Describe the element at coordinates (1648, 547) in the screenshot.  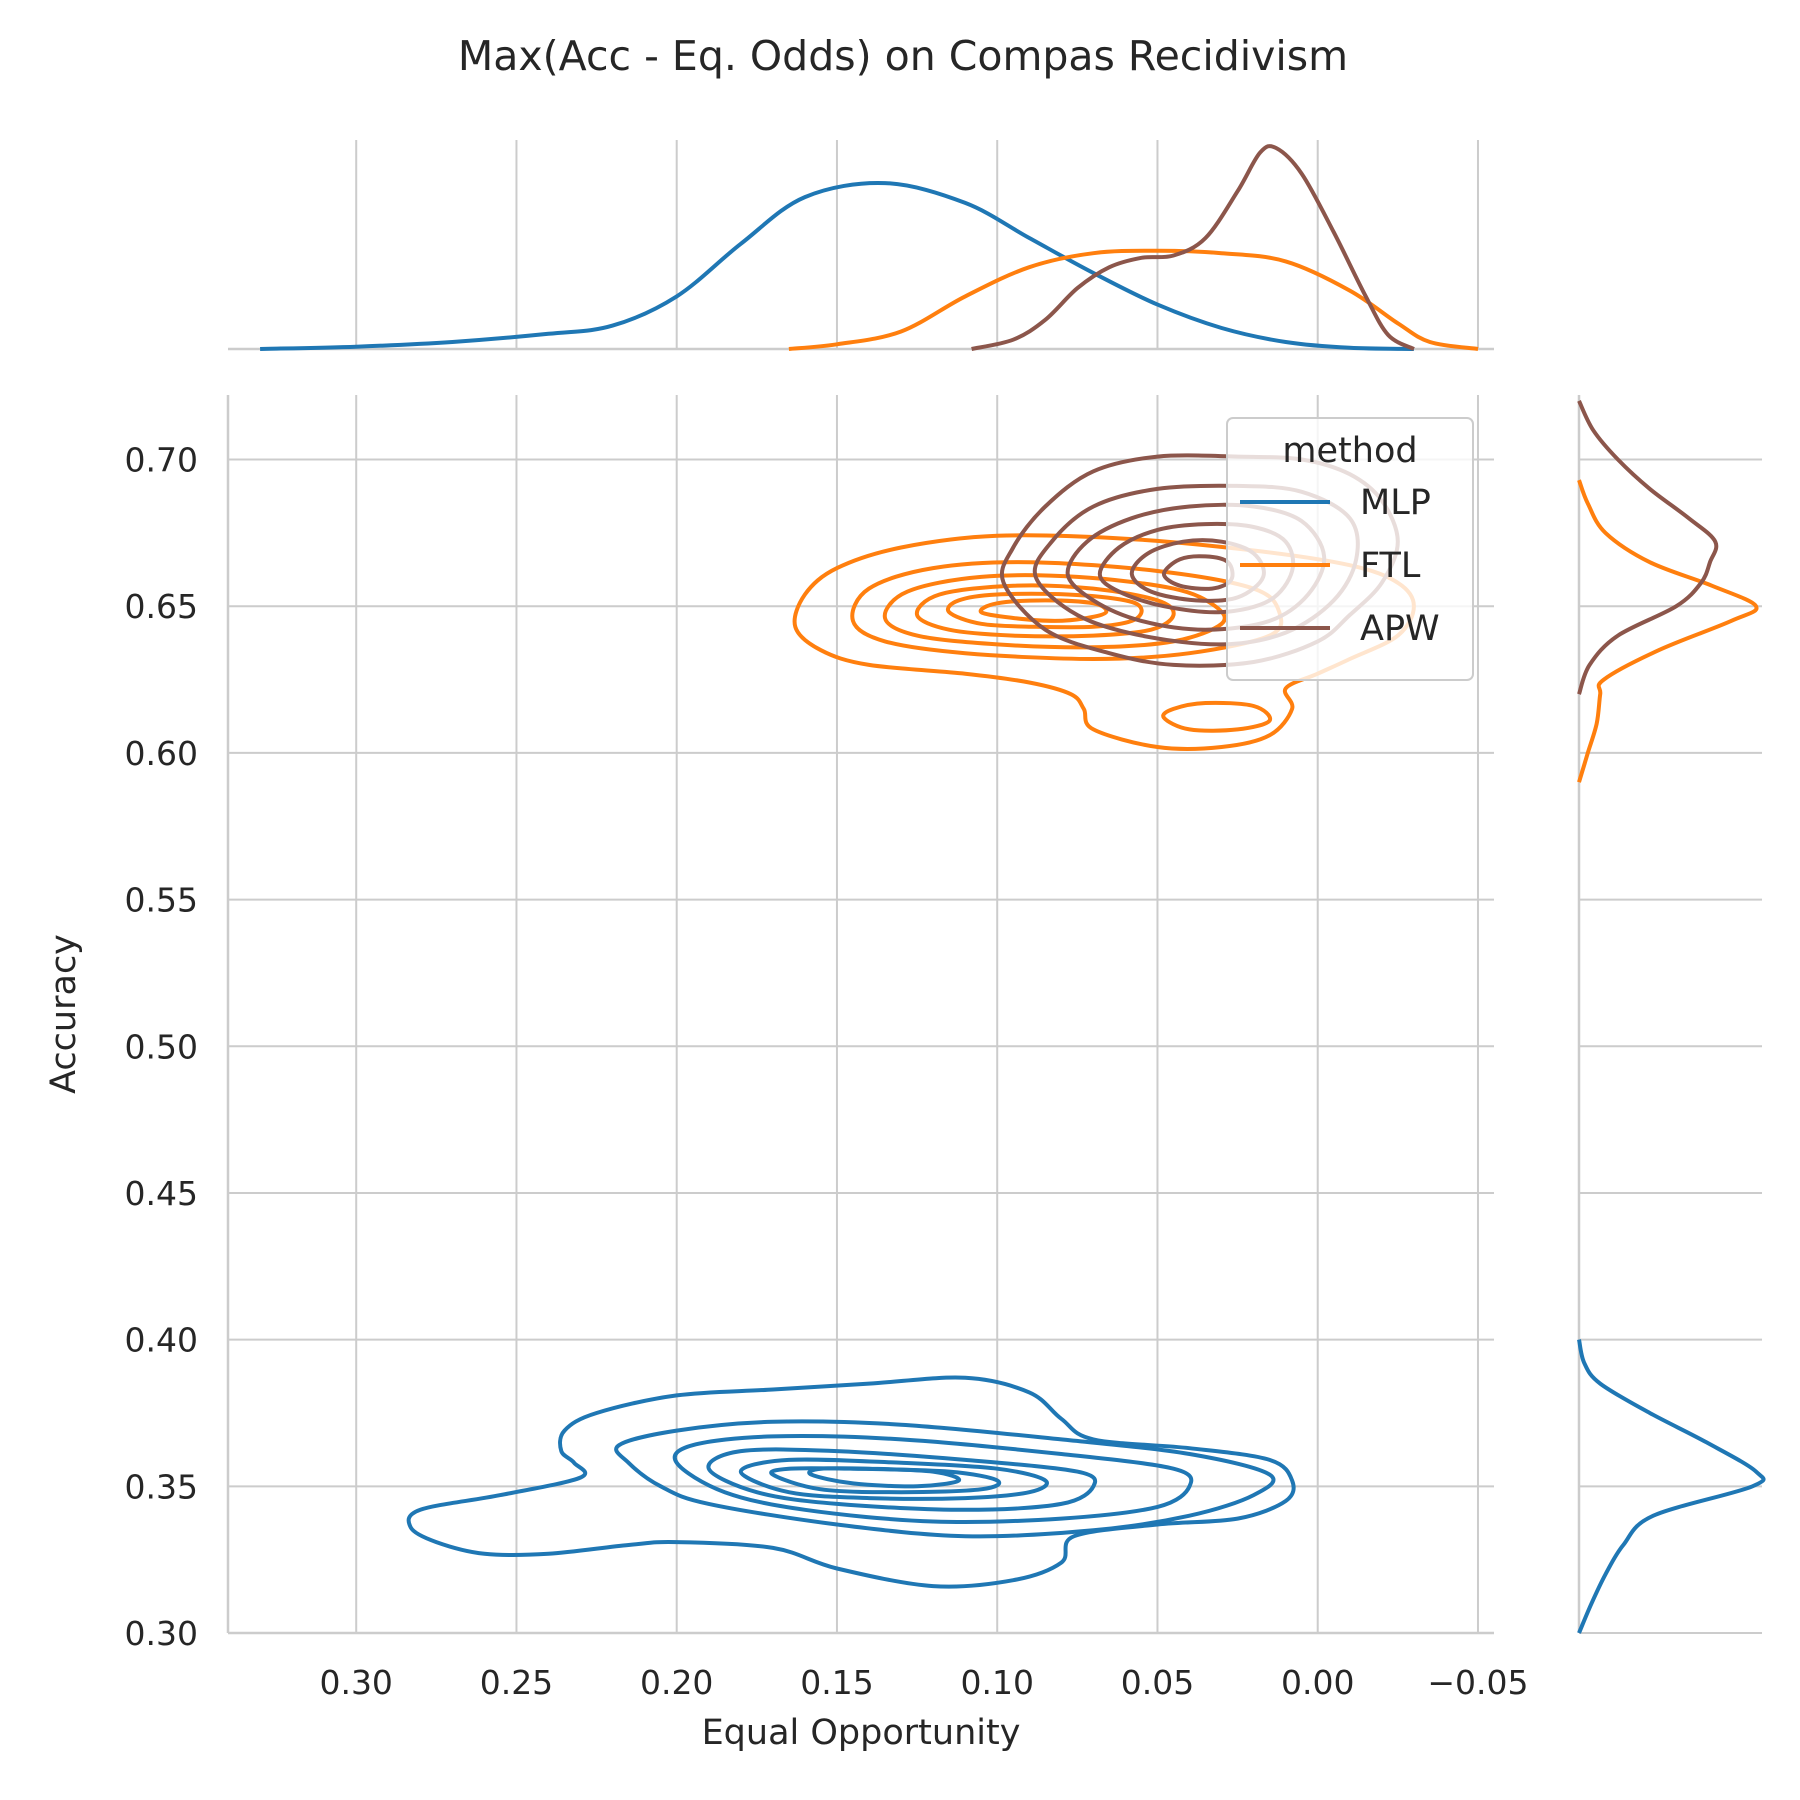
I see `apw-y-density` at that location.